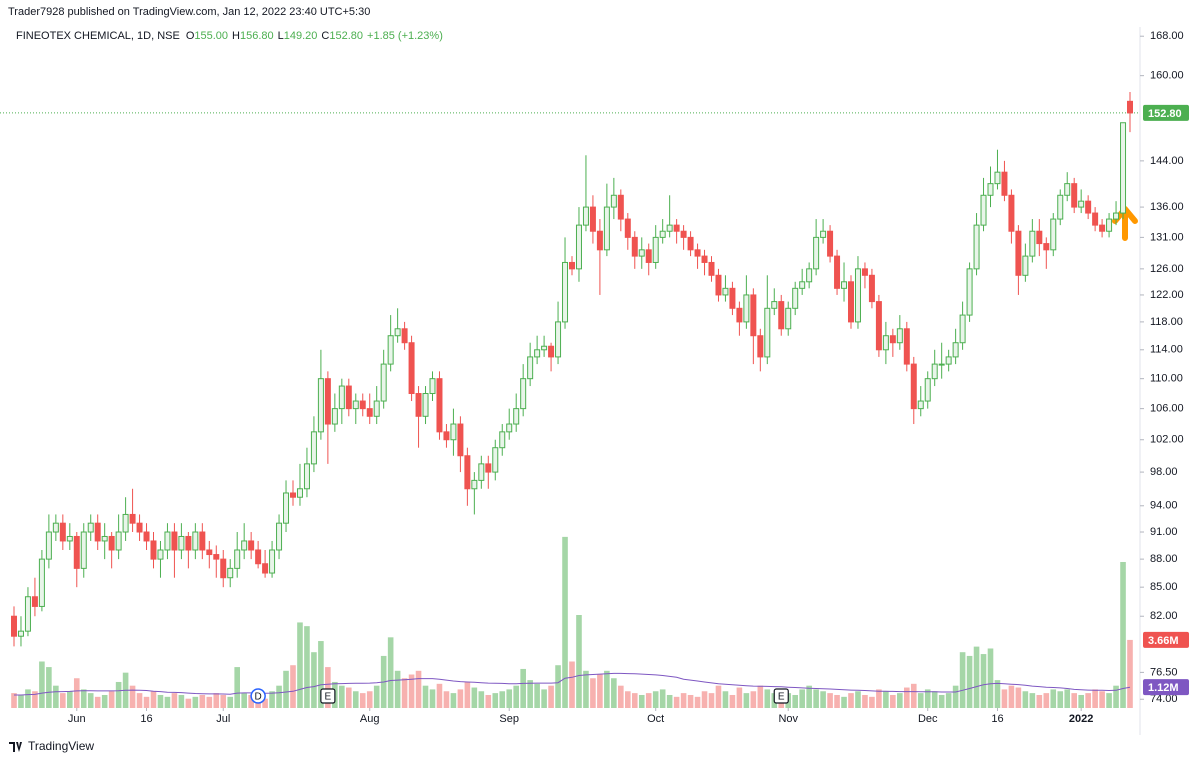 This screenshot has width=1200, height=762. Describe the element at coordinates (146, 719) in the screenshot. I see `x-tick-label: 16` at that location.